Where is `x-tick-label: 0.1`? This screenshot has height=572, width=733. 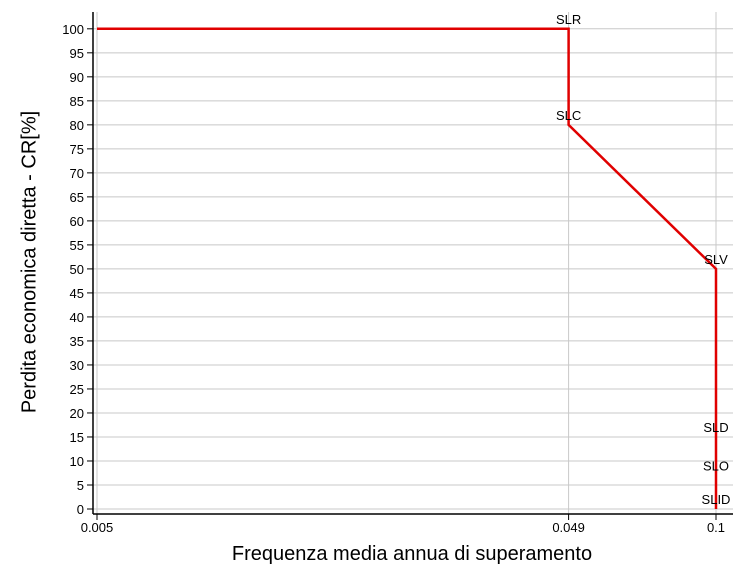 x-tick-label: 0.1 is located at coordinates (716, 527).